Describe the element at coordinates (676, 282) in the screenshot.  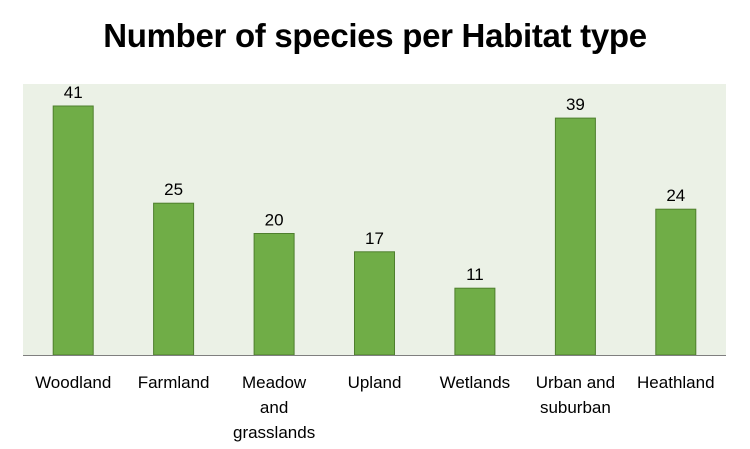
I see `bar-heathland` at that location.